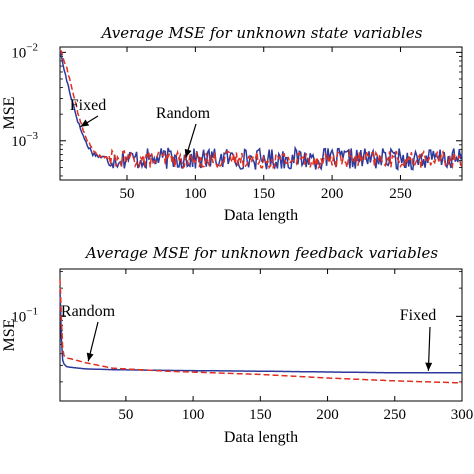 The height and width of the screenshot is (474, 474). Describe the element at coordinates (462, 415) in the screenshot. I see `x-tick-label: 300` at that location.